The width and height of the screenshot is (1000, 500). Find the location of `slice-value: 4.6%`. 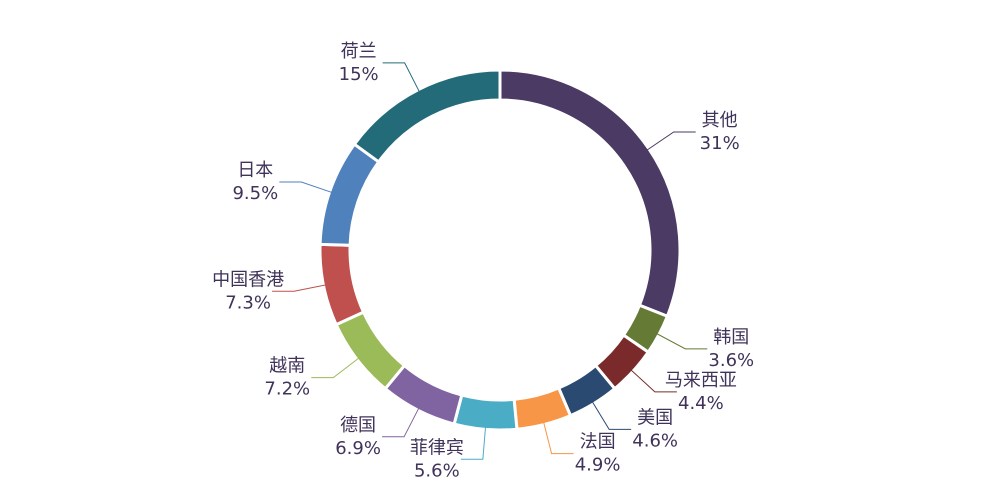

slice-value: 4.6% is located at coordinates (655, 440).